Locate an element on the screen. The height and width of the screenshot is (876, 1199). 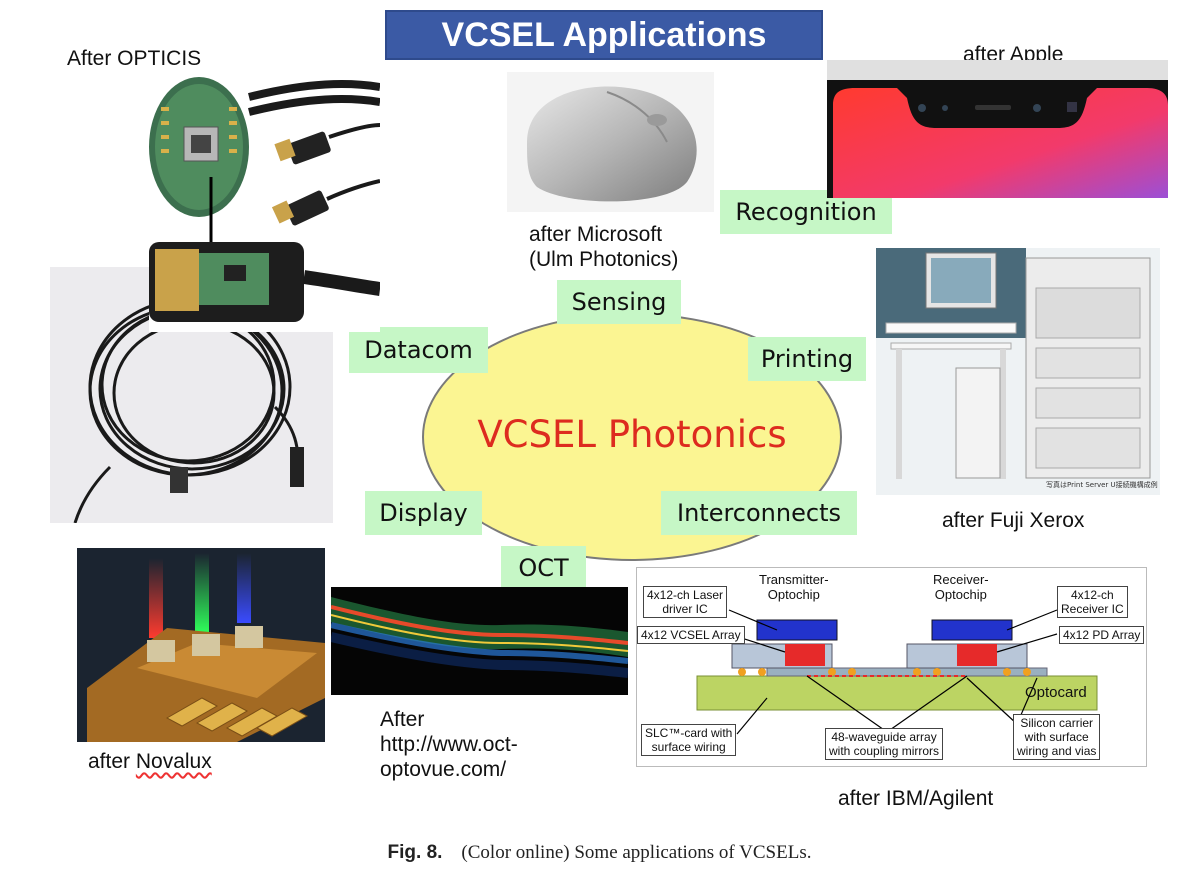
credit-fuji-xerox: after Fuji Xerox is located at coordinates (1013, 520).